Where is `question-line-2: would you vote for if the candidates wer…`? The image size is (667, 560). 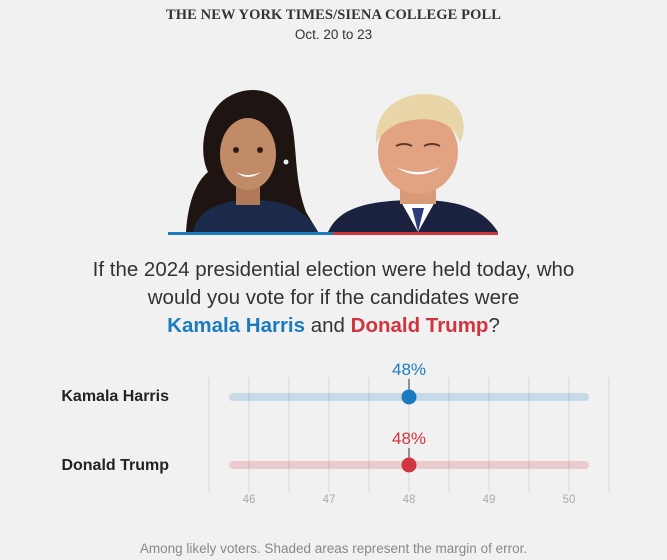
question-line-2: would you vote for if the candidates wer… is located at coordinates (333, 297).